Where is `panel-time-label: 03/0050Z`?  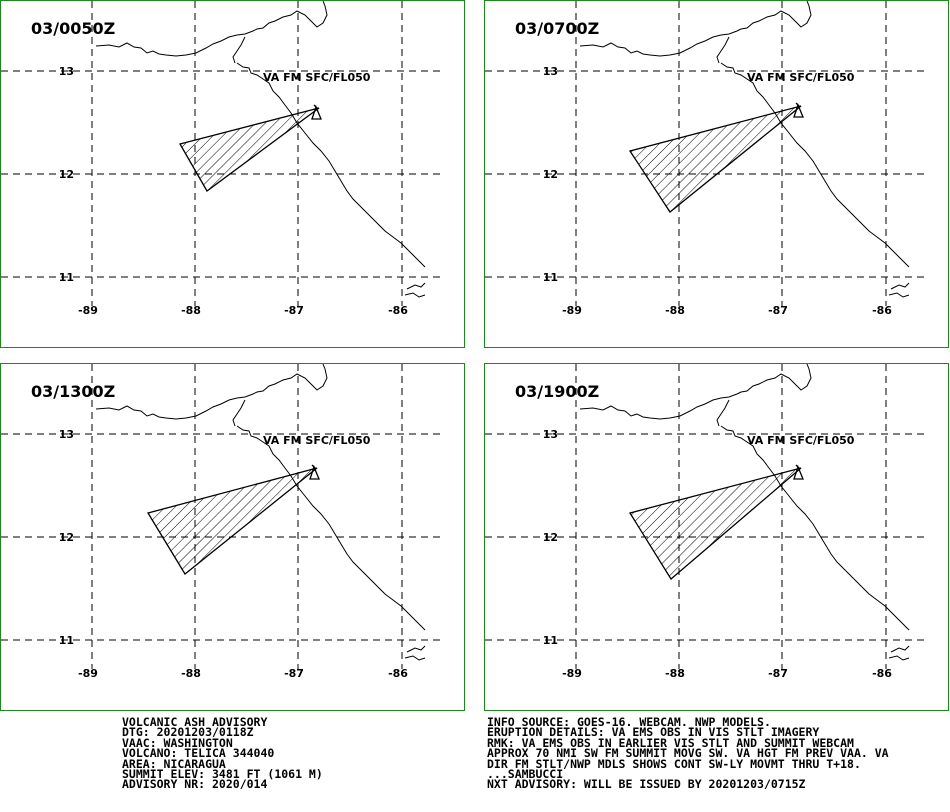 panel-time-label: 03/0050Z is located at coordinates (73, 28).